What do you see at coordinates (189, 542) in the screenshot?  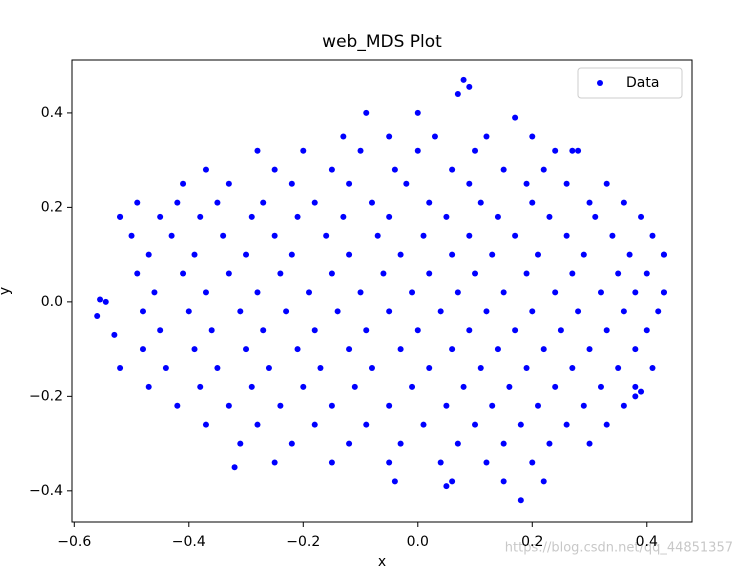 I see `x-tick-label: −0.4` at bounding box center [189, 542].